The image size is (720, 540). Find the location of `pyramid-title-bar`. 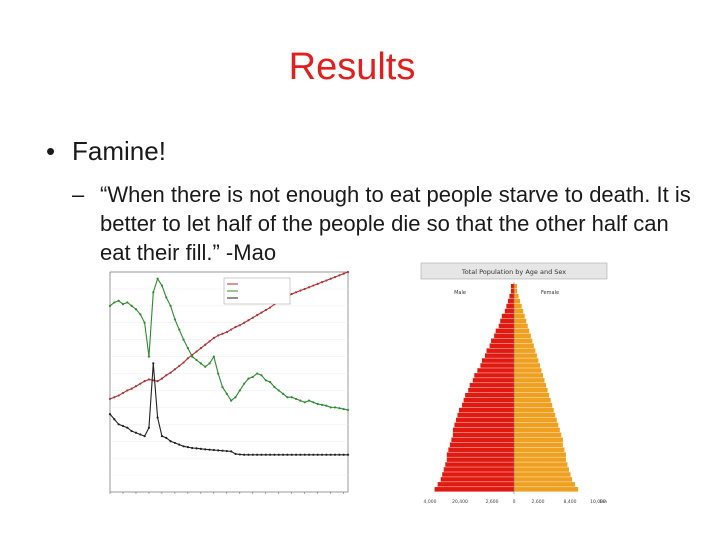

pyramid-title-bar is located at coordinates (514, 271).